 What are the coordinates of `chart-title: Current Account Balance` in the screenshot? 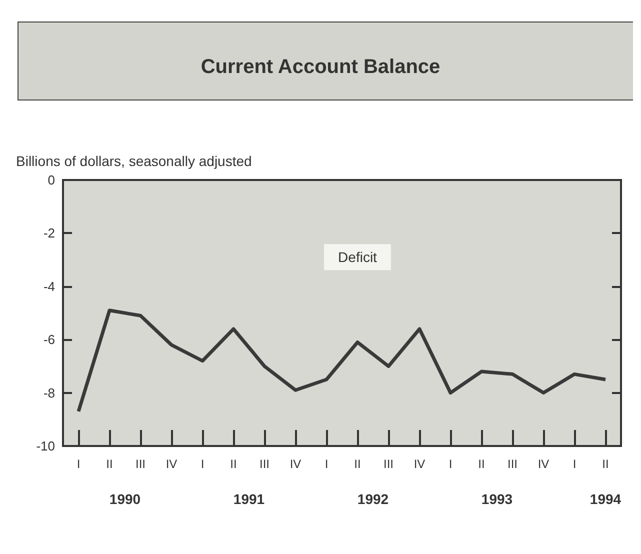 It's located at (320, 67).